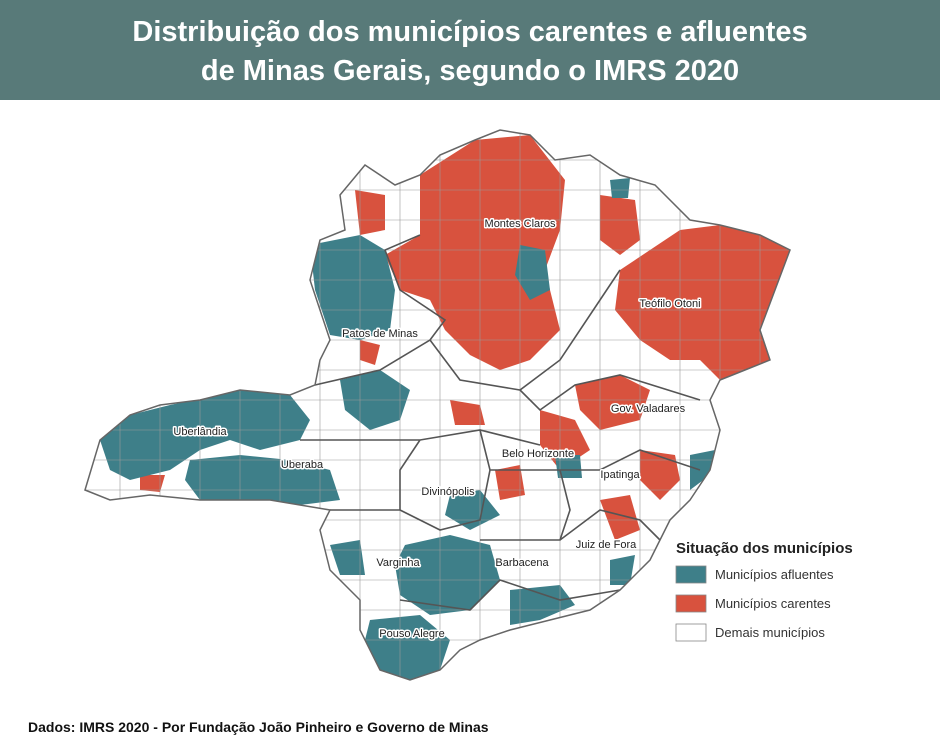  What do you see at coordinates (538, 454) in the screenshot?
I see `region-label: Belo Horizonte` at bounding box center [538, 454].